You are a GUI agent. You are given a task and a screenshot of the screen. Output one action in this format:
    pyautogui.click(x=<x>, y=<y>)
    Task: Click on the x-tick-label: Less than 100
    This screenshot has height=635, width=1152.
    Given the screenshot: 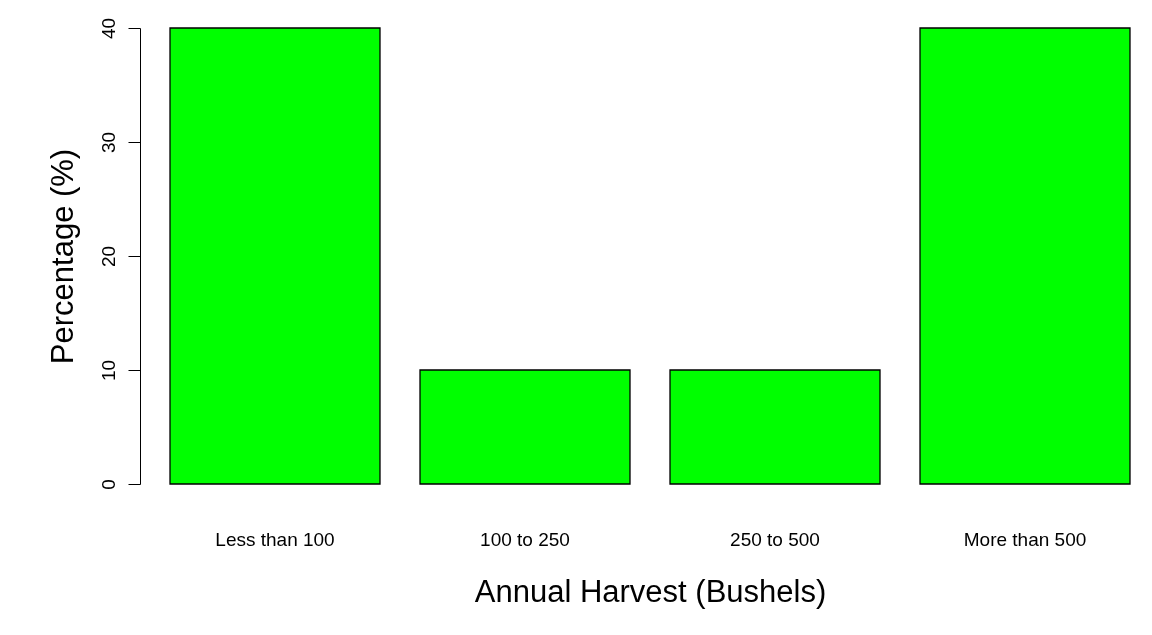 What is the action you would take?
    pyautogui.click(x=275, y=539)
    